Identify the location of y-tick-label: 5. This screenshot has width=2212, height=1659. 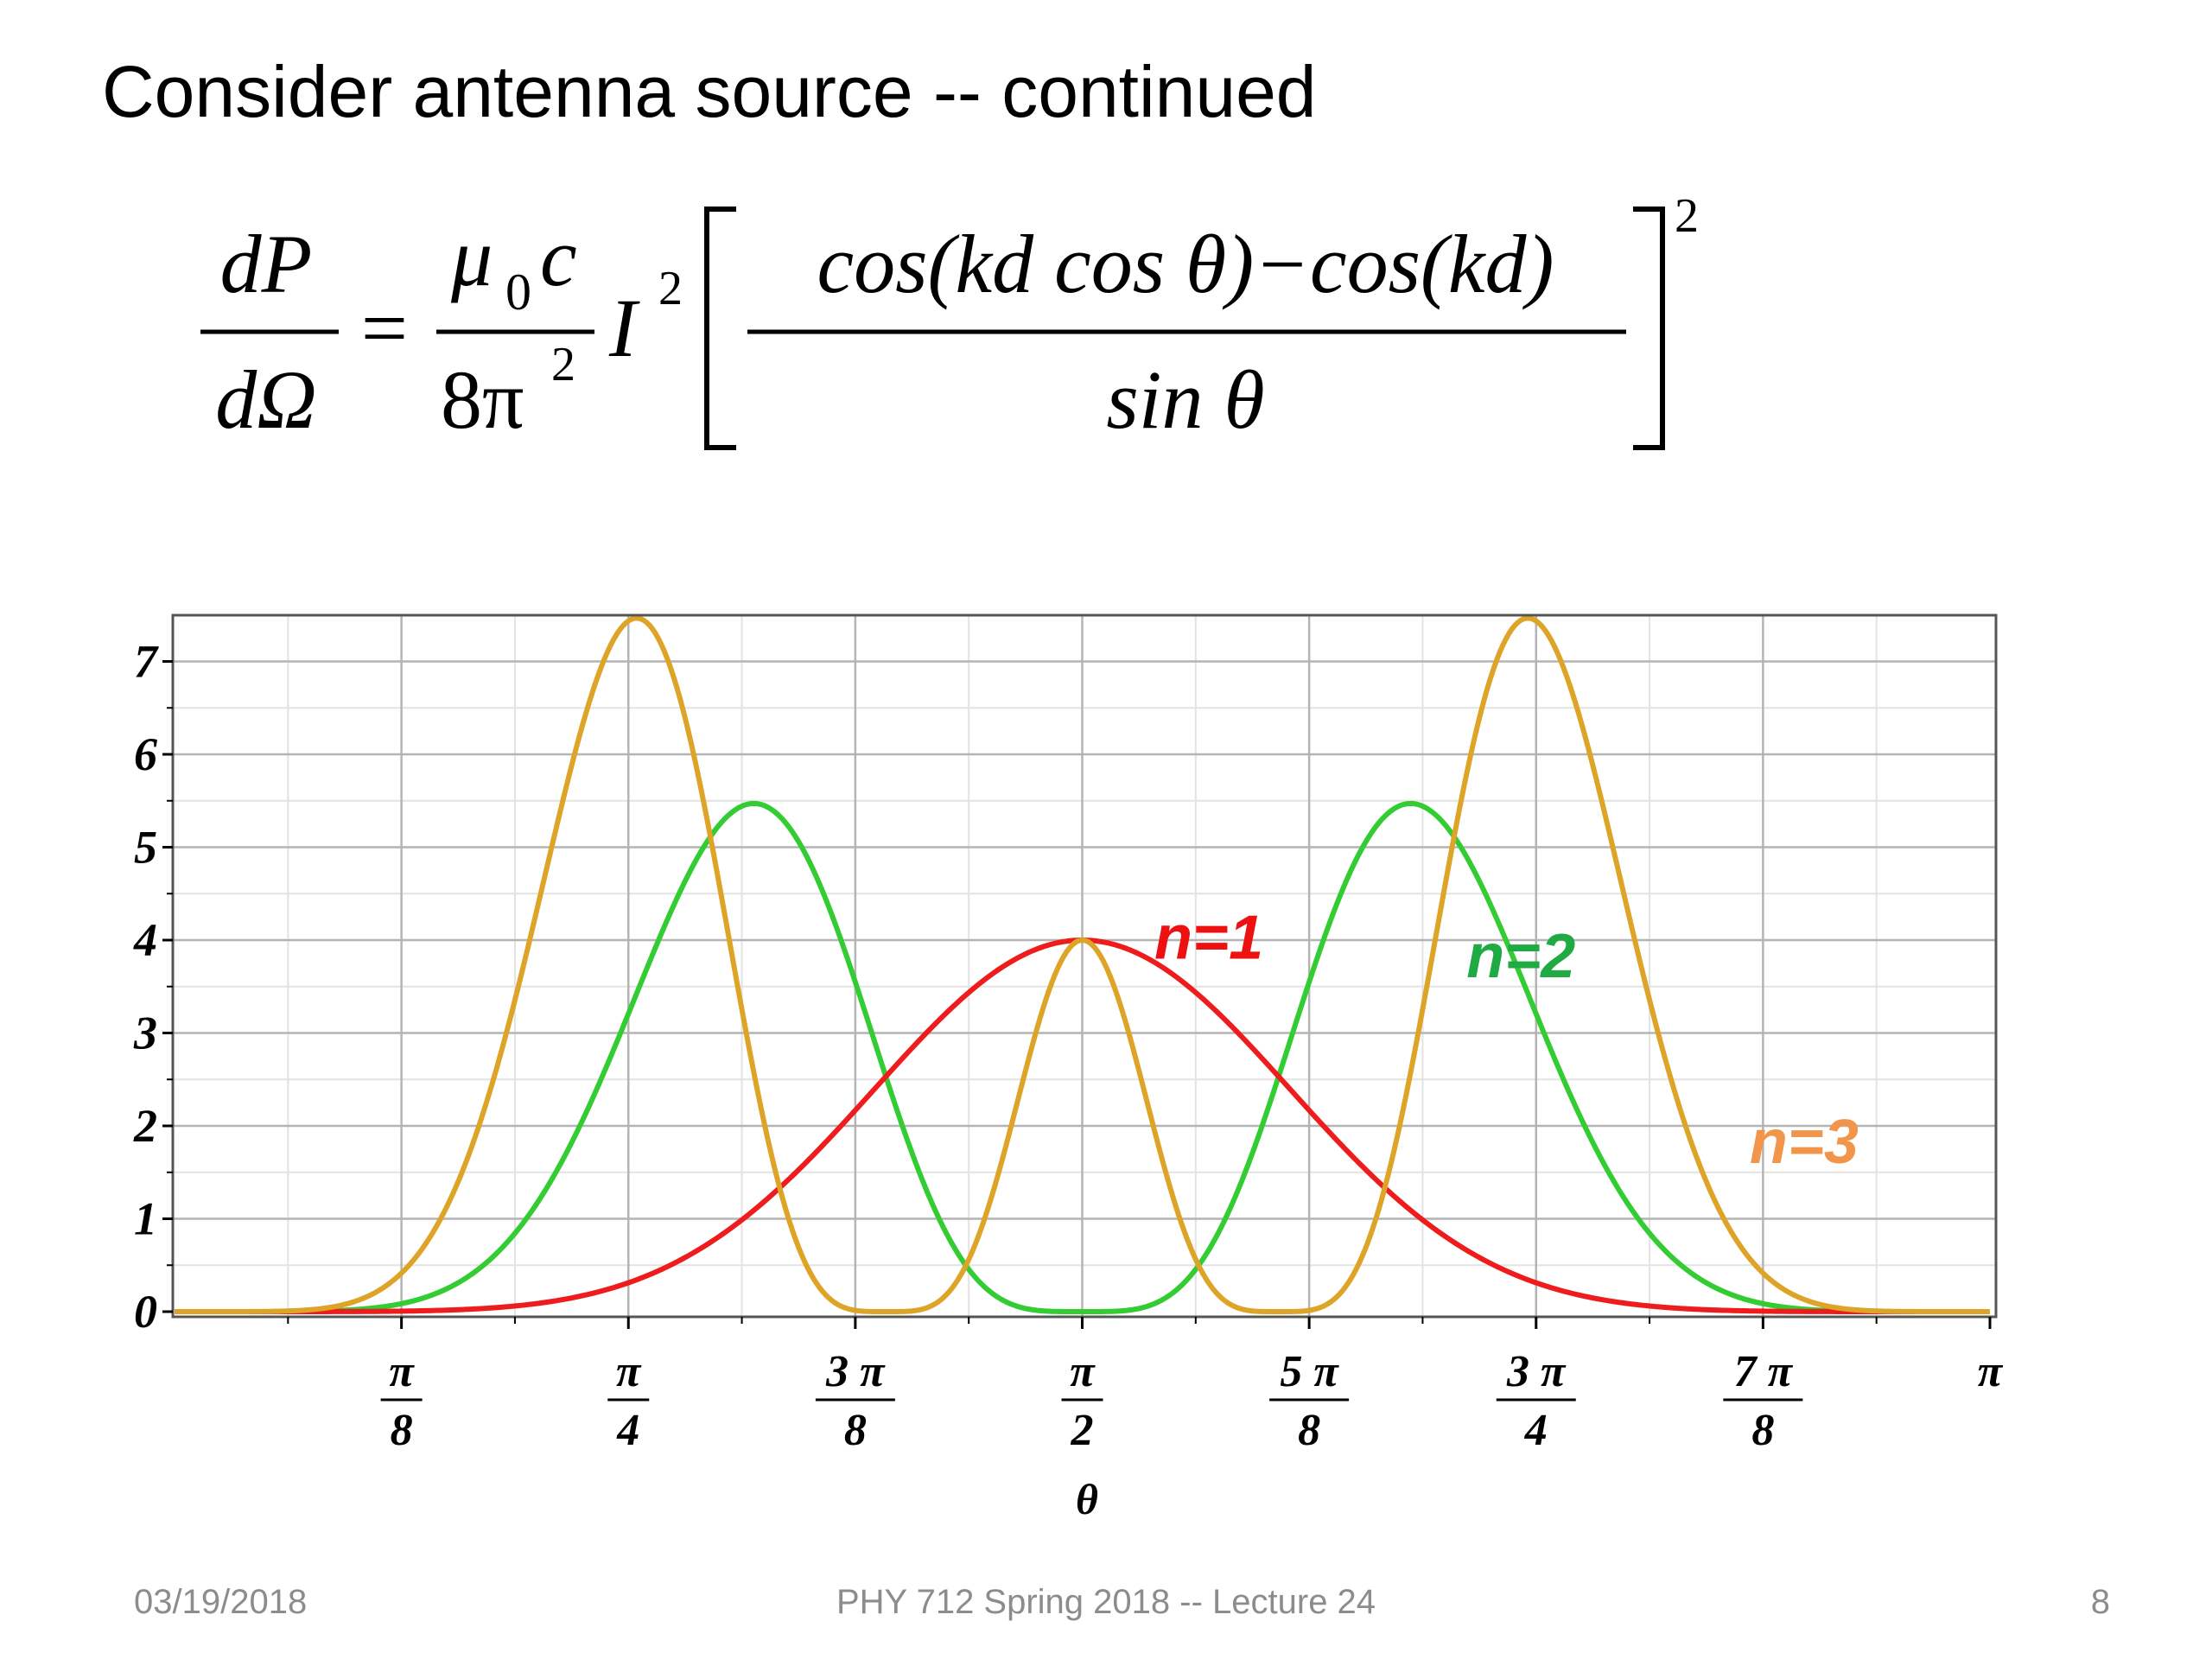
(145, 848).